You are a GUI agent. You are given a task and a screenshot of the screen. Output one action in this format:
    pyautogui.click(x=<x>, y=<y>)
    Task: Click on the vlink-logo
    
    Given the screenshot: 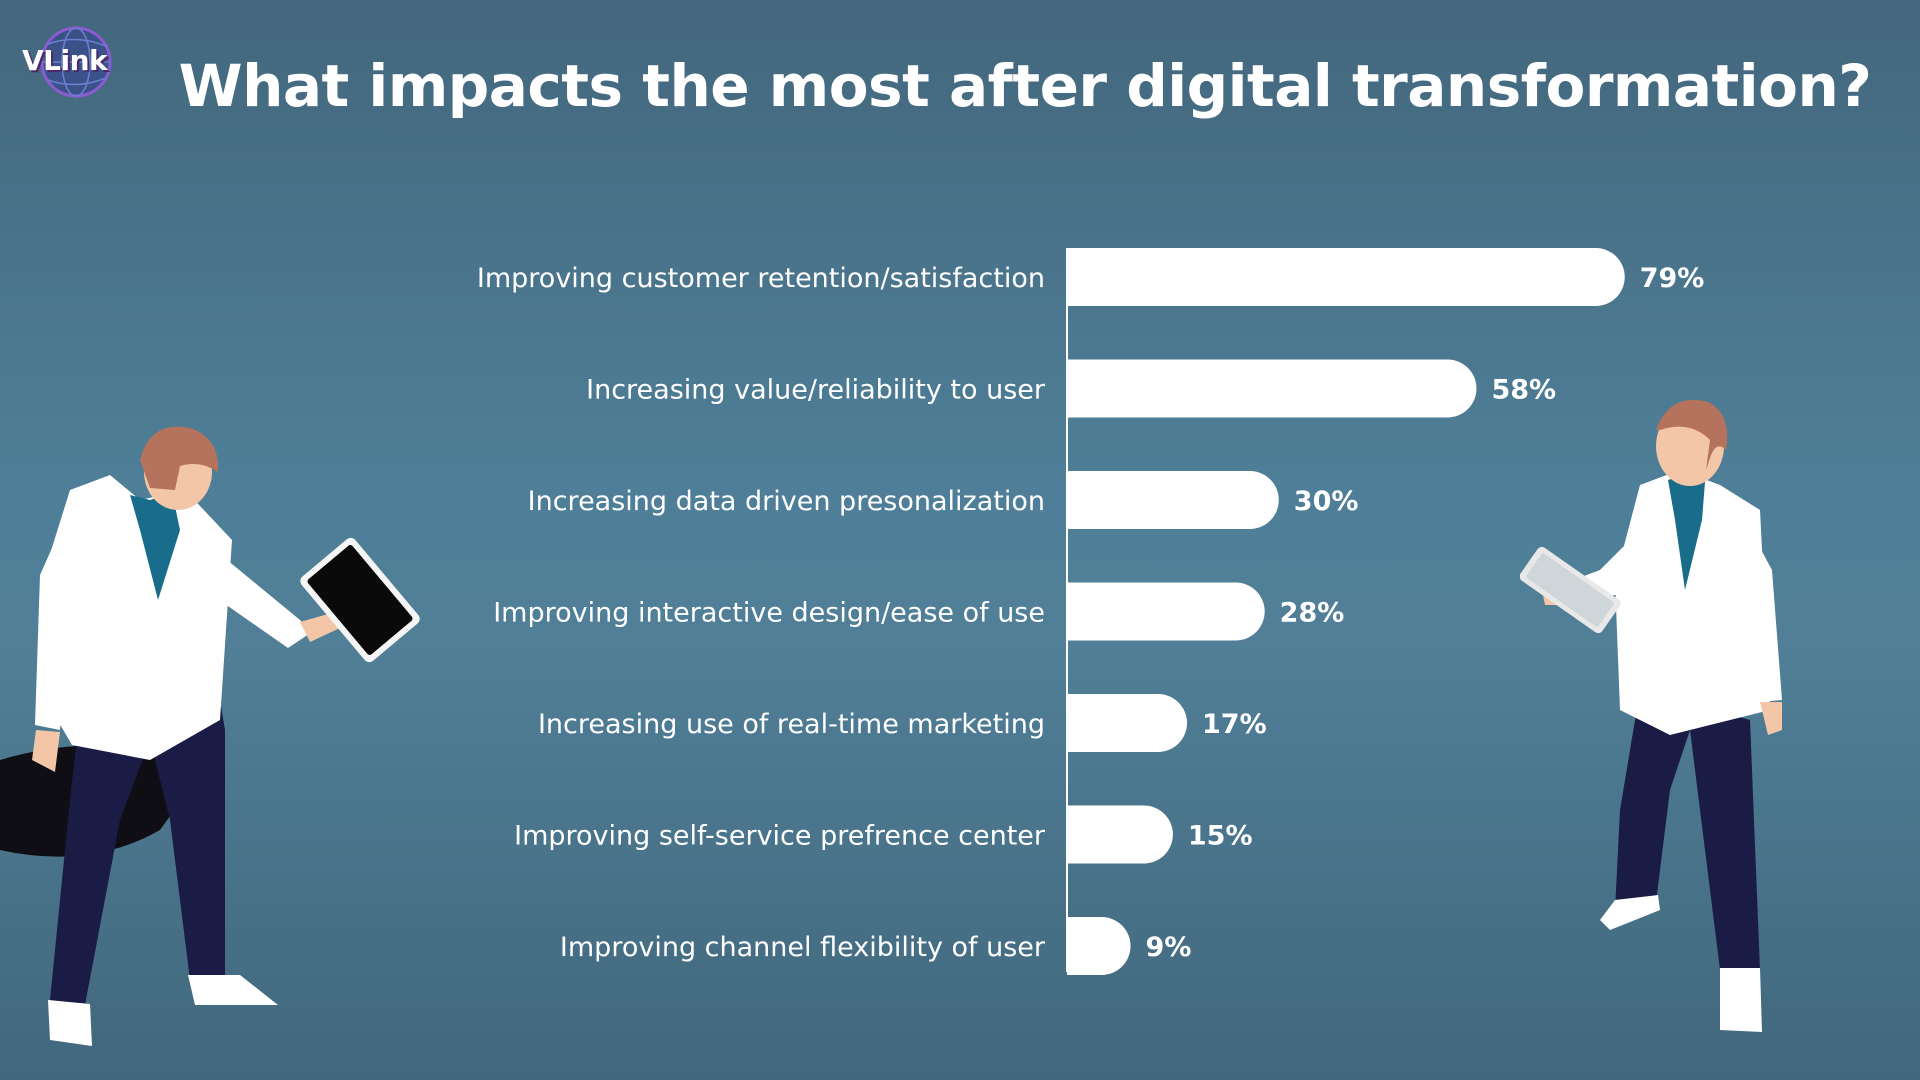 What is the action you would take?
    pyautogui.click(x=76, y=62)
    